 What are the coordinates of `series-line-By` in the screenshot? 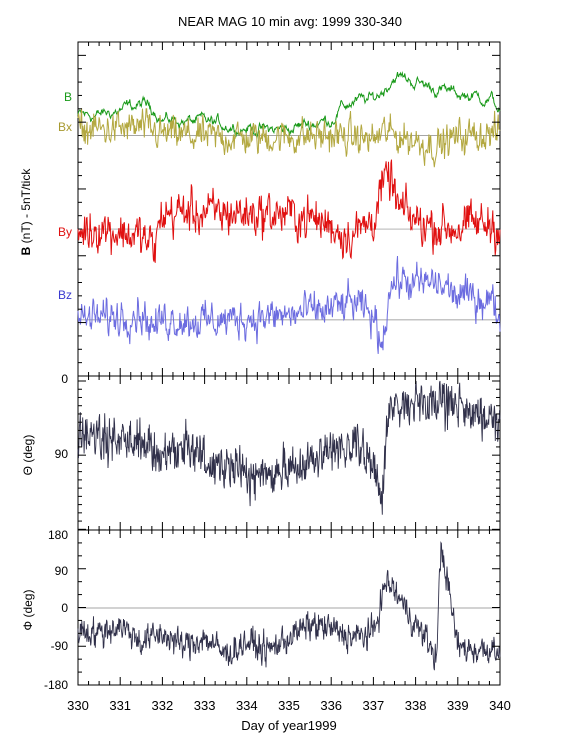 It's located at (289, 211).